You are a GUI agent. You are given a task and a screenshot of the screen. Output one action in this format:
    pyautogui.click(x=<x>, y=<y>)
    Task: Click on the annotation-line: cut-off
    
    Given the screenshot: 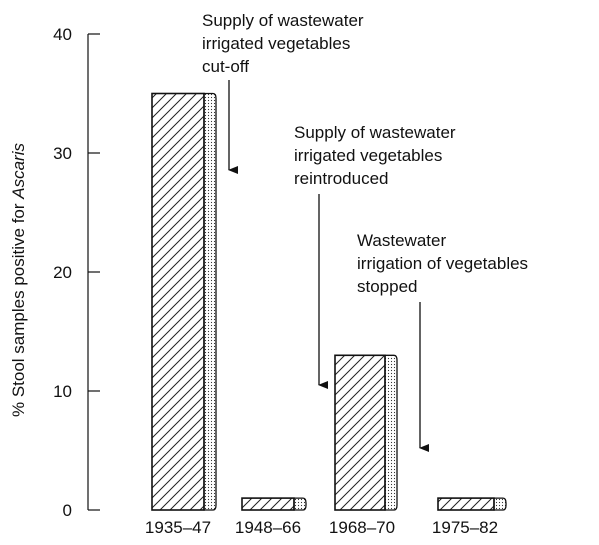 What is the action you would take?
    pyautogui.click(x=225, y=66)
    